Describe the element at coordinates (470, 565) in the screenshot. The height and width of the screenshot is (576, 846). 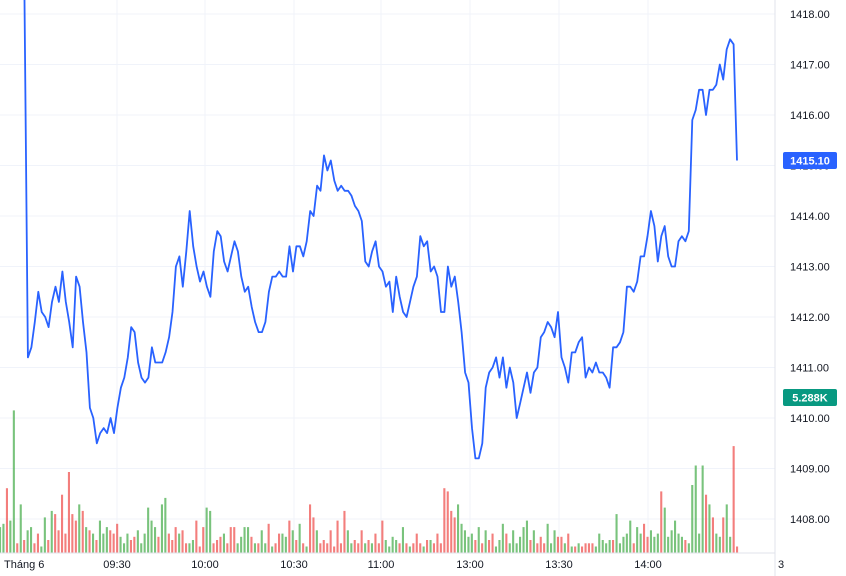
I see `time-tick-label: 13:00` at that location.